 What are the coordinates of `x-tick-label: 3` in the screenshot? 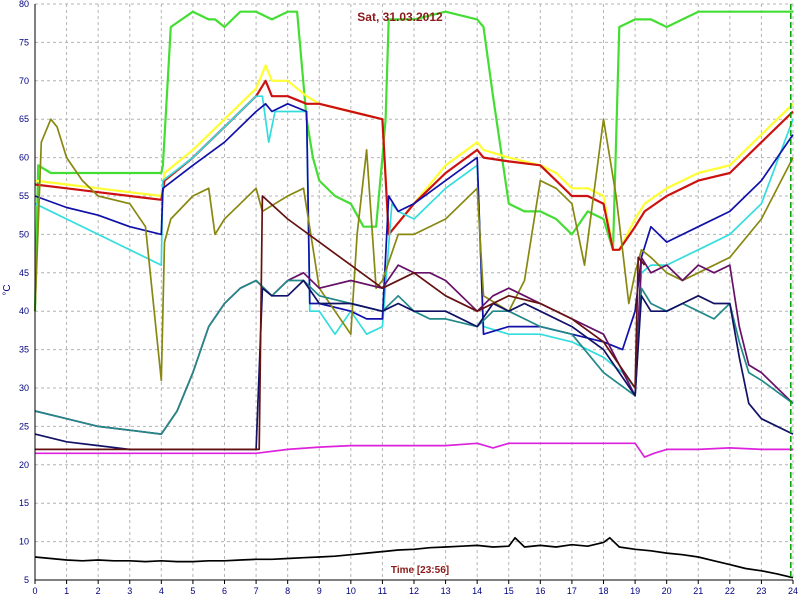 It's located at (129, 591).